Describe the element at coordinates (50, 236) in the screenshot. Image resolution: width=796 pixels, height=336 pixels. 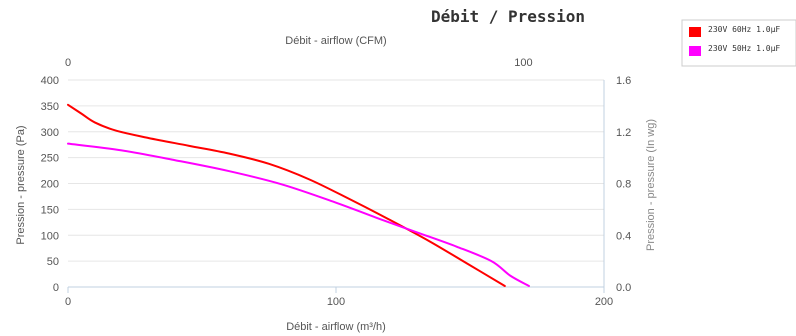
I see `y-tick-label: 100` at that location.